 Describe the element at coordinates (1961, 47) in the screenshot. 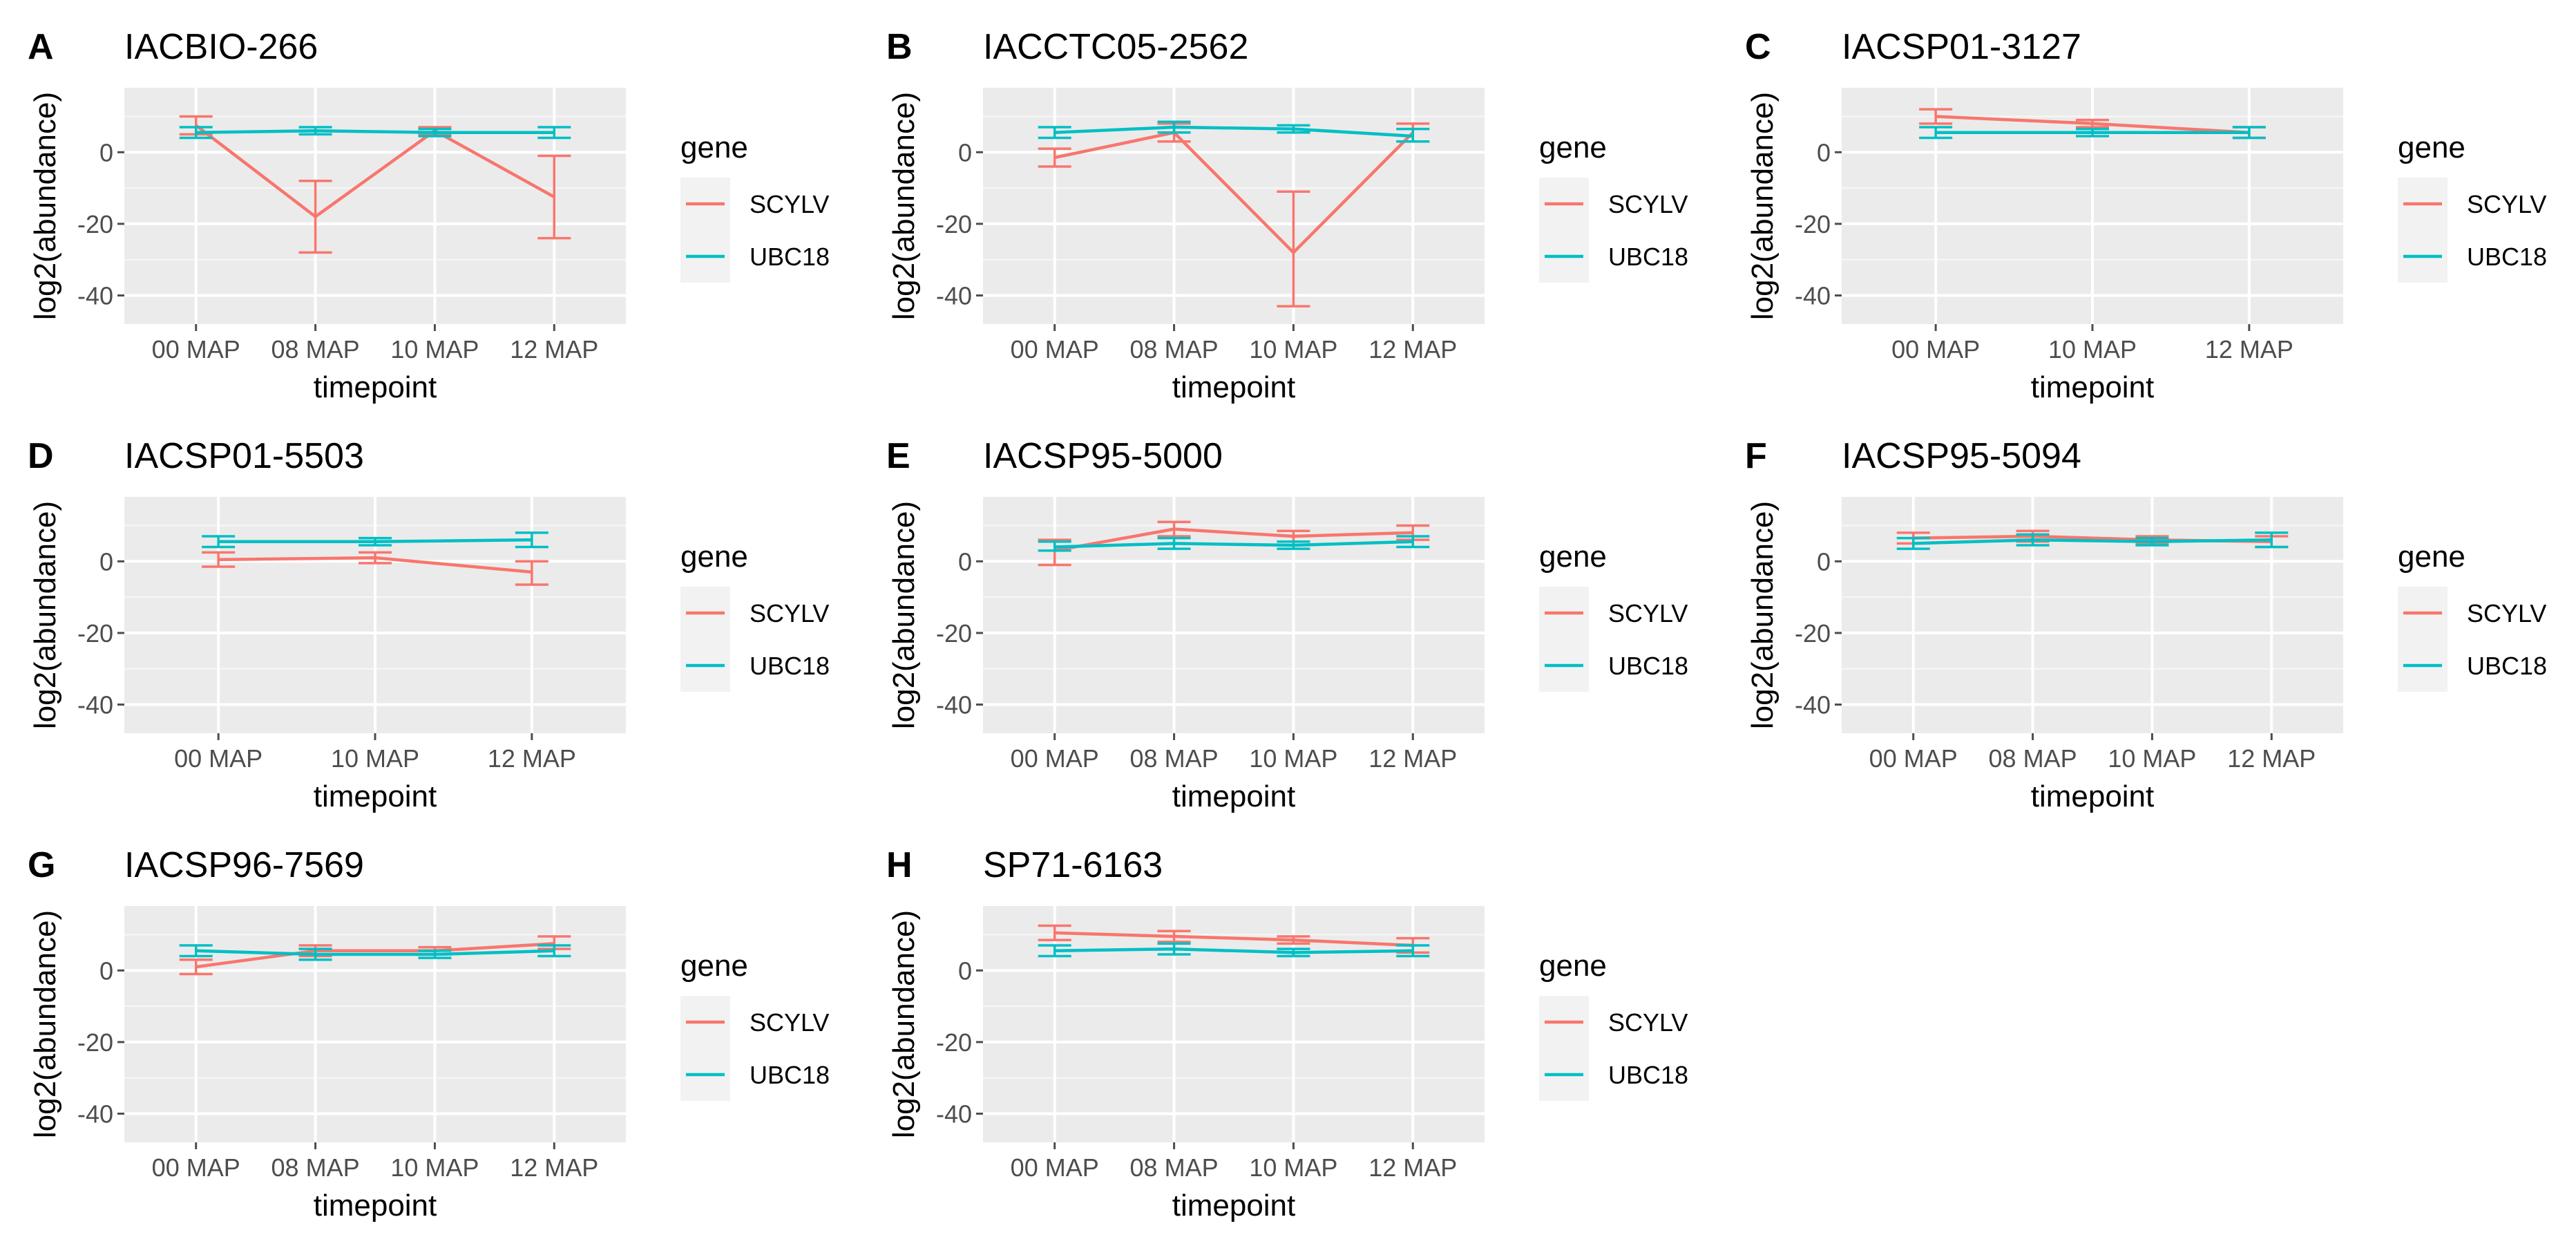

I see `panel-title: IACSP01-3127` at that location.